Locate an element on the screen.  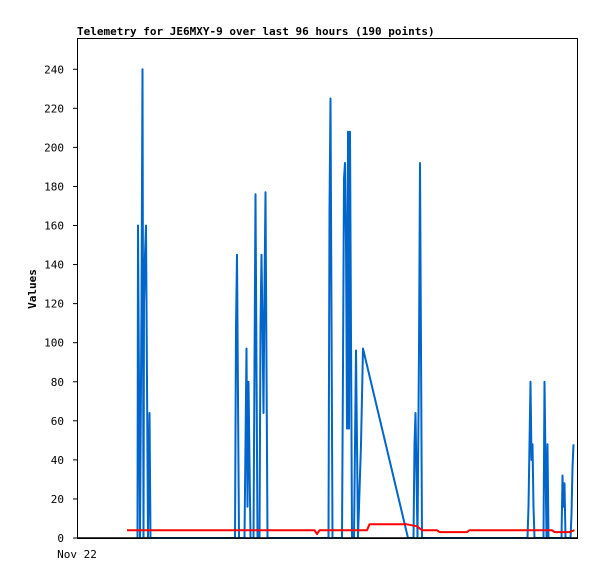
y-tick-label: 200 is located at coordinates (54, 147).